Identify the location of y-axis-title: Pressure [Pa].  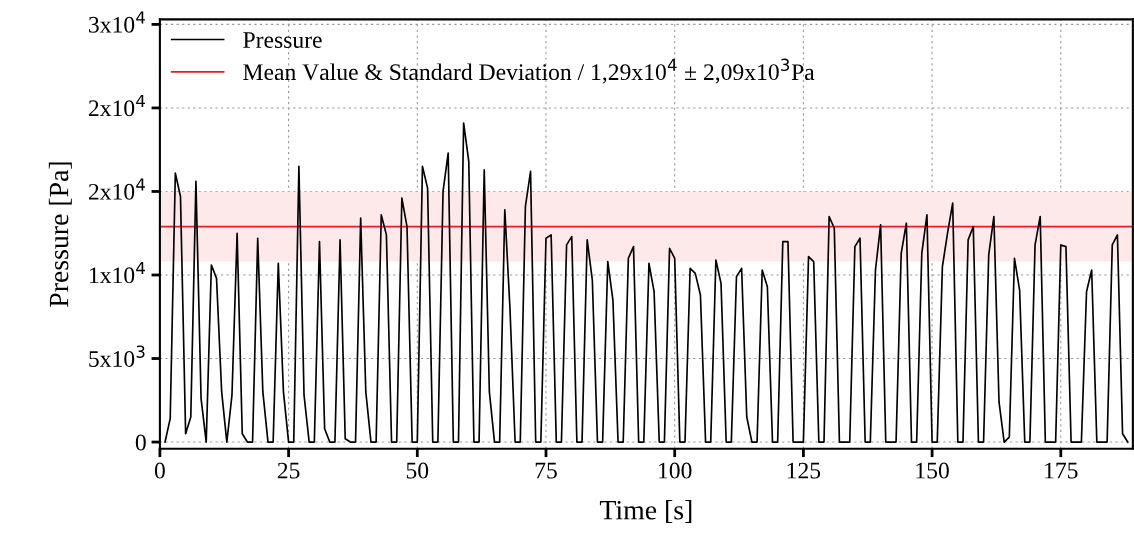
(60, 234).